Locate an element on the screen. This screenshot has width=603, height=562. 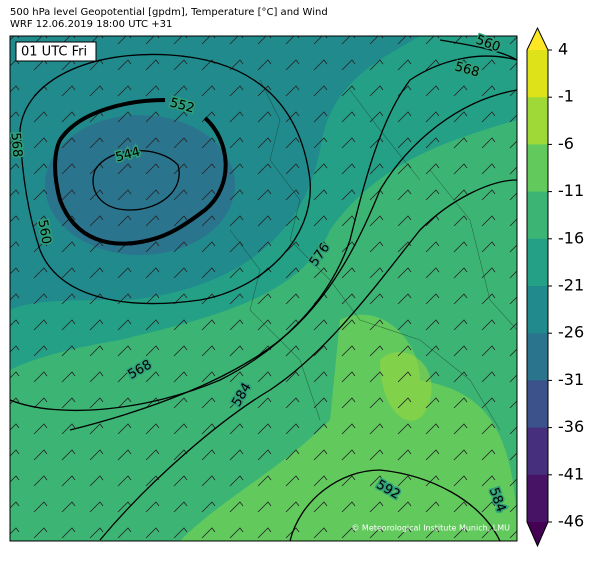
tick-label: -26 is located at coordinates (571, 332).